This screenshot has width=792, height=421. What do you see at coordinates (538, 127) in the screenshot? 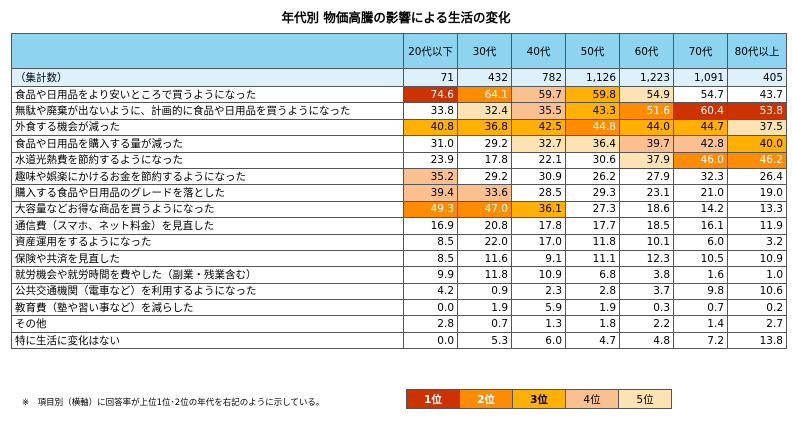
I see `value-cell: 42.5` at bounding box center [538, 127].